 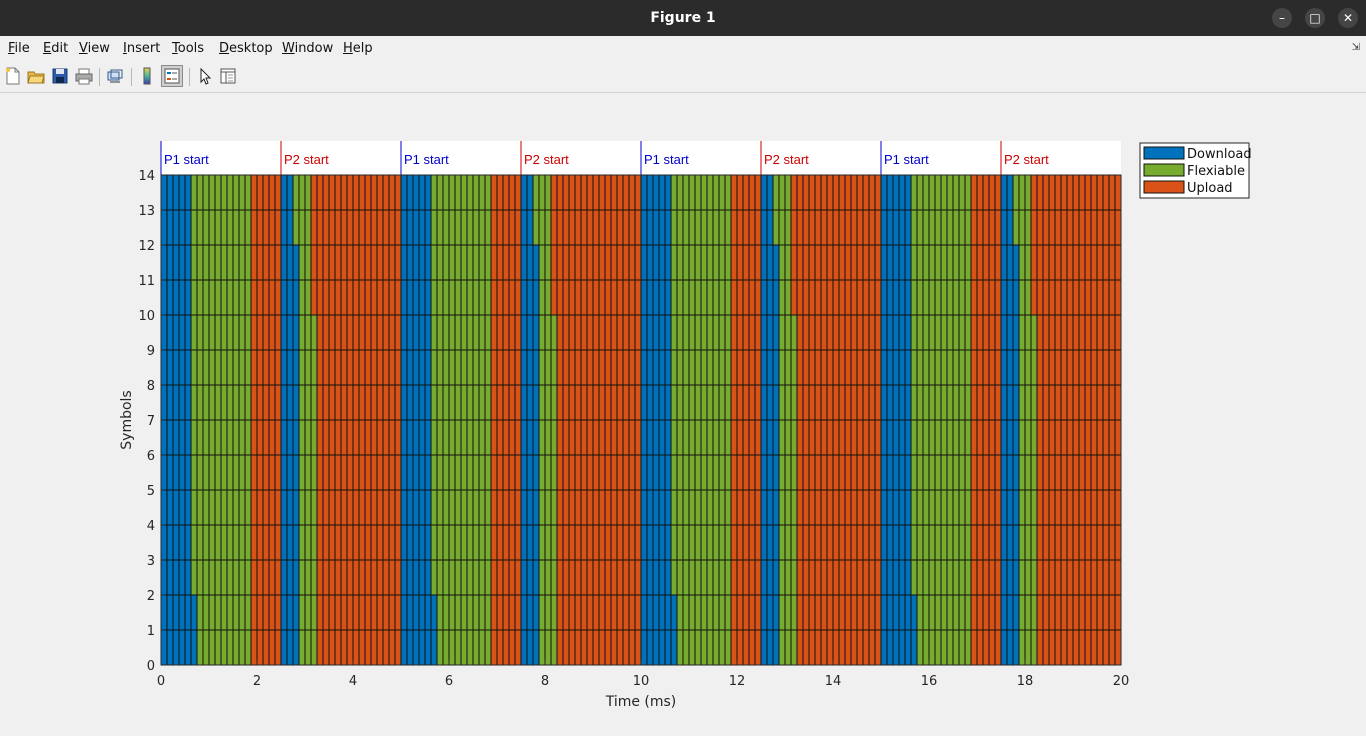 What do you see at coordinates (115, 76) in the screenshot?
I see `link-plot-icon` at bounding box center [115, 76].